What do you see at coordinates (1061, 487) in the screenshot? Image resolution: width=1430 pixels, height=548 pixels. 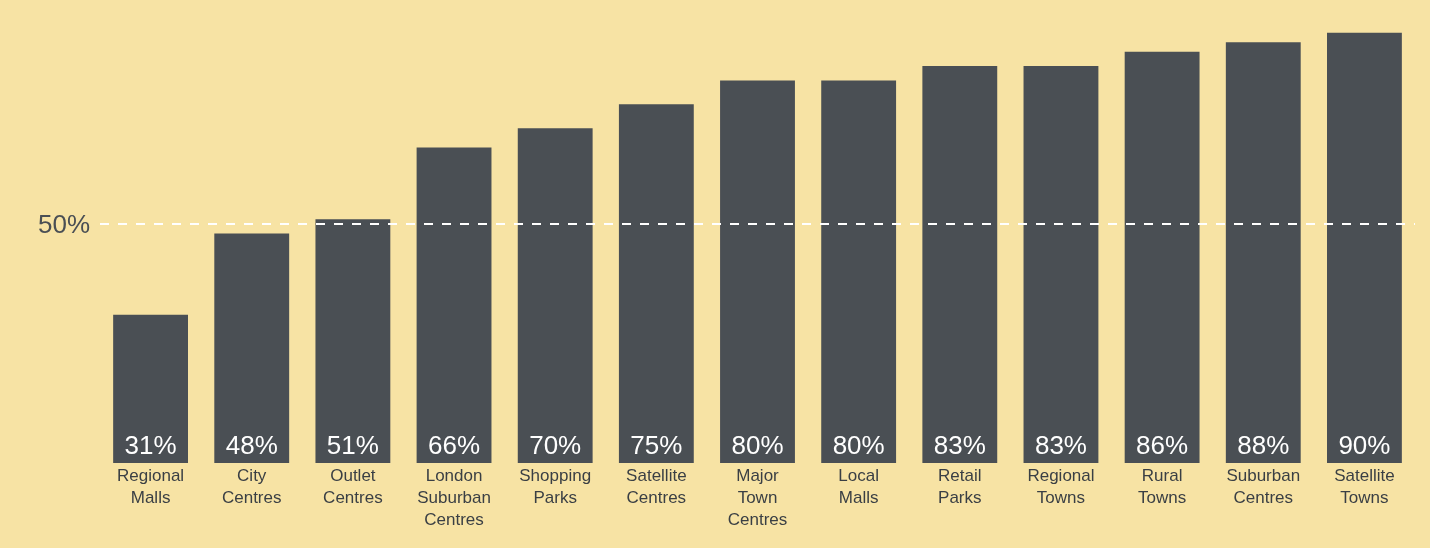 I see `x-tick-label: Regional Towns` at bounding box center [1061, 487].